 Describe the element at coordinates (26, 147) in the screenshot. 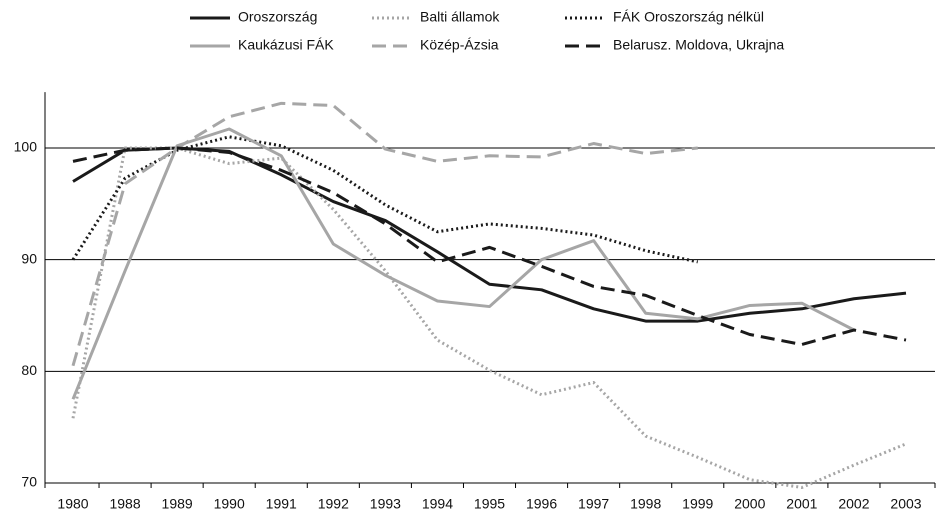

I see `y-tick-label: 100` at that location.